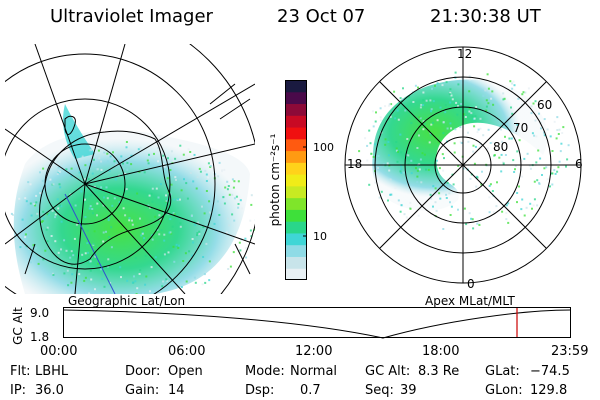  I want to click on geo-latitude-circle, so click(88, 184).